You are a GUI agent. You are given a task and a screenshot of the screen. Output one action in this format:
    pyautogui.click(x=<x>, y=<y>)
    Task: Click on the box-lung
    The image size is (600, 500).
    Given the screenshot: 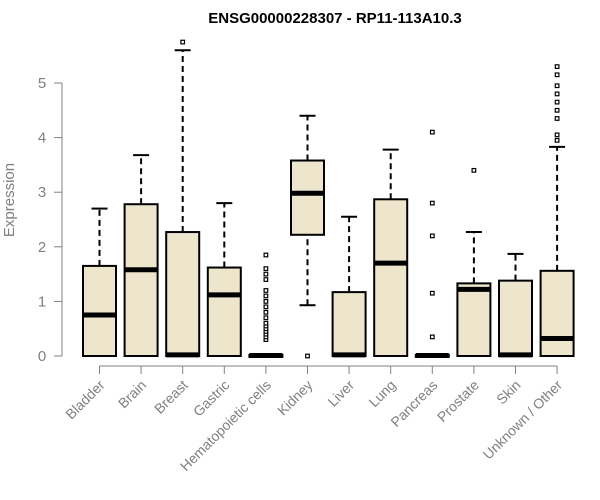 What is the action you would take?
    pyautogui.click(x=391, y=252)
    